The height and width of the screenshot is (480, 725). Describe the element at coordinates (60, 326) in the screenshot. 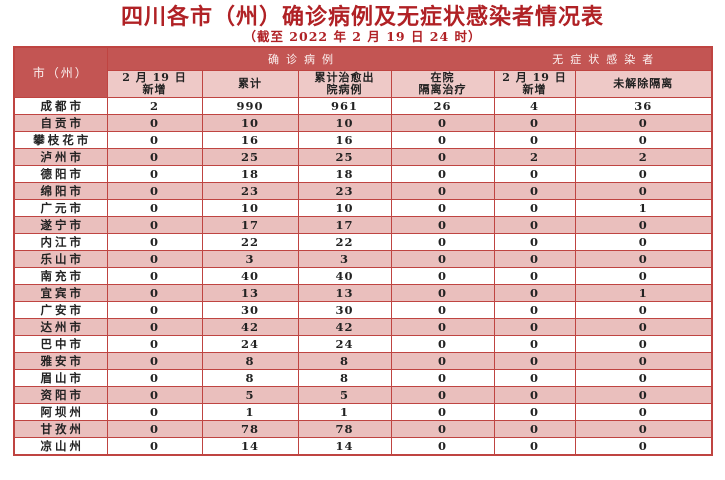

I see `city-name-cell: 达州市` at that location.